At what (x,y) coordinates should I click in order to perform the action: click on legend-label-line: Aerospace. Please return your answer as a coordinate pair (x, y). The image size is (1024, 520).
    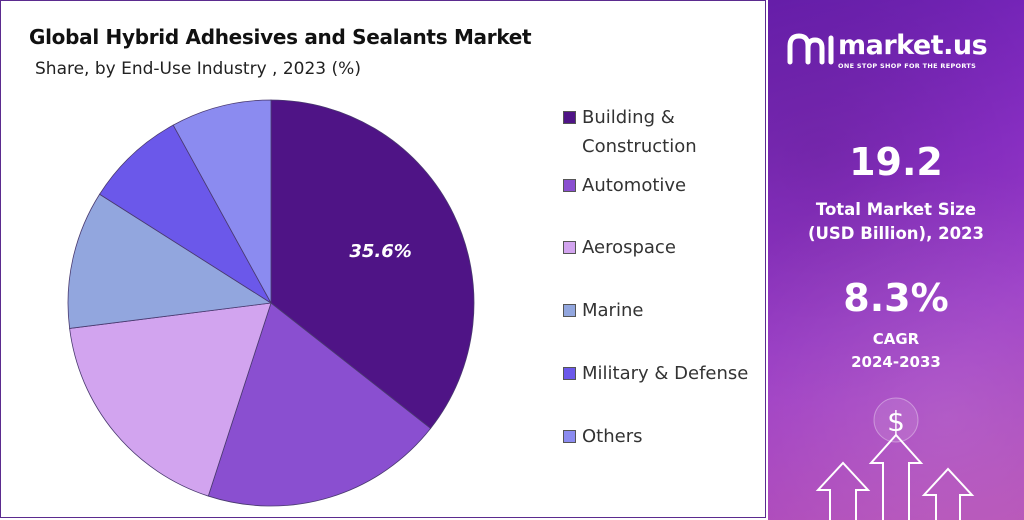
    Looking at the image, I should click on (629, 247).